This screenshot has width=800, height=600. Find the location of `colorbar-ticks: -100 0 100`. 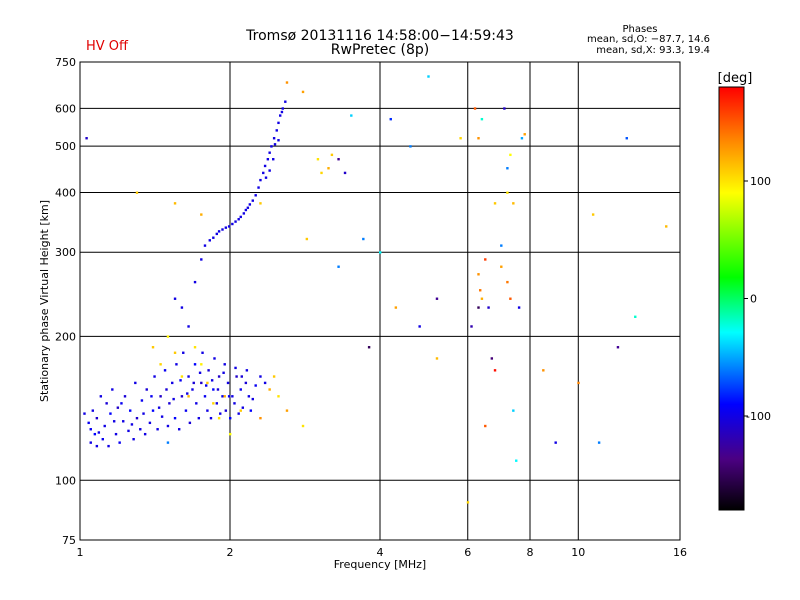

colorbar-ticks: -100 0 100 is located at coordinates (757, 299).